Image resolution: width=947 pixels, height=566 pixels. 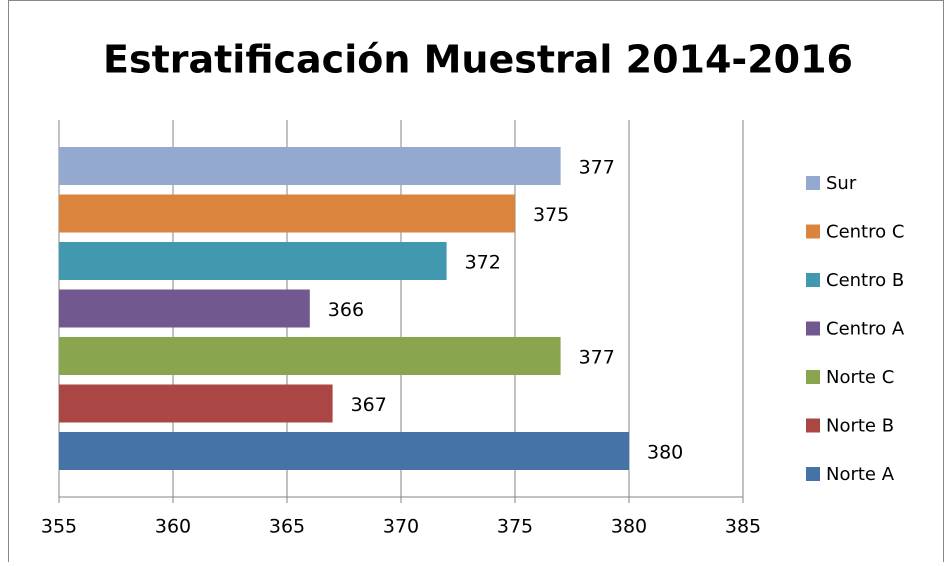 I want to click on x-tick-label: 385, so click(x=743, y=527).